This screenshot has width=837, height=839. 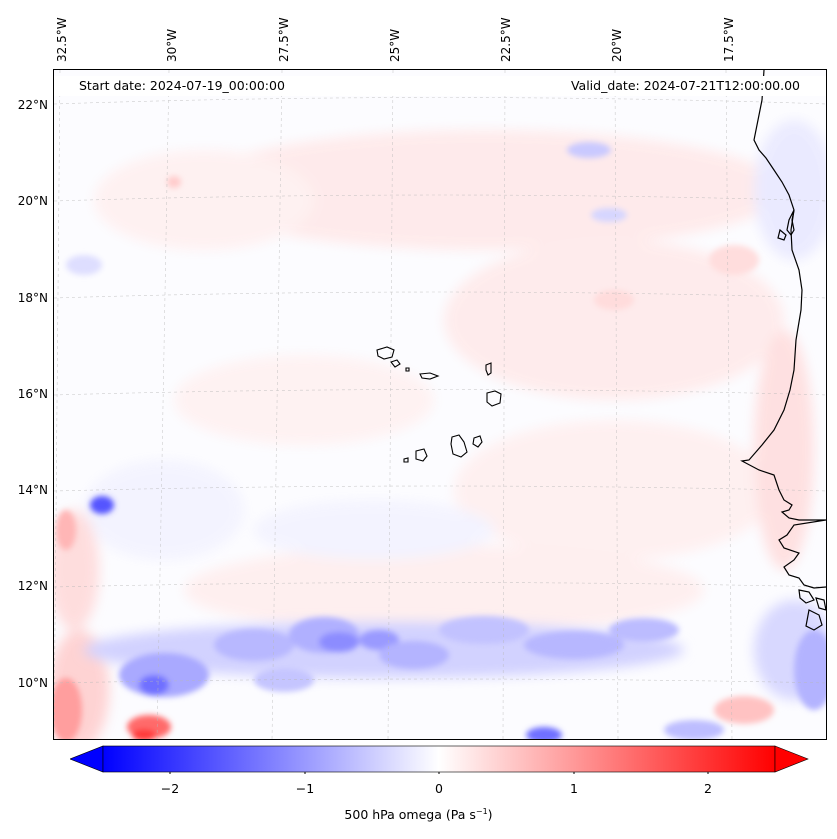 I want to click on colorbar-arrow-right, so click(x=791, y=759).